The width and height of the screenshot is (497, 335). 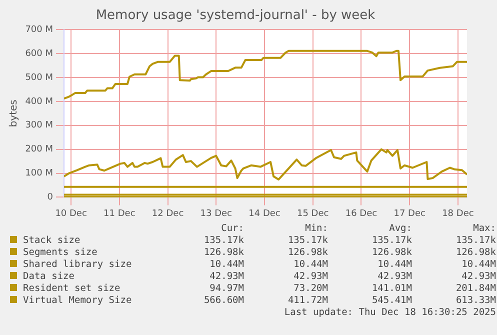 I want to click on legend-label: Resident set size, so click(x=71, y=288).